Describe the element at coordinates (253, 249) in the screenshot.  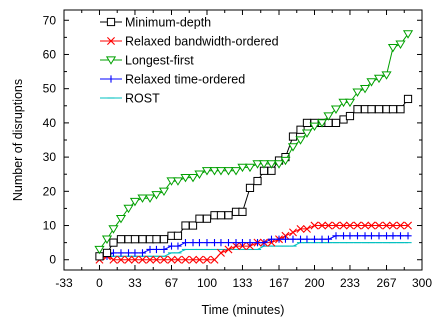
I see `series-rost` at that location.